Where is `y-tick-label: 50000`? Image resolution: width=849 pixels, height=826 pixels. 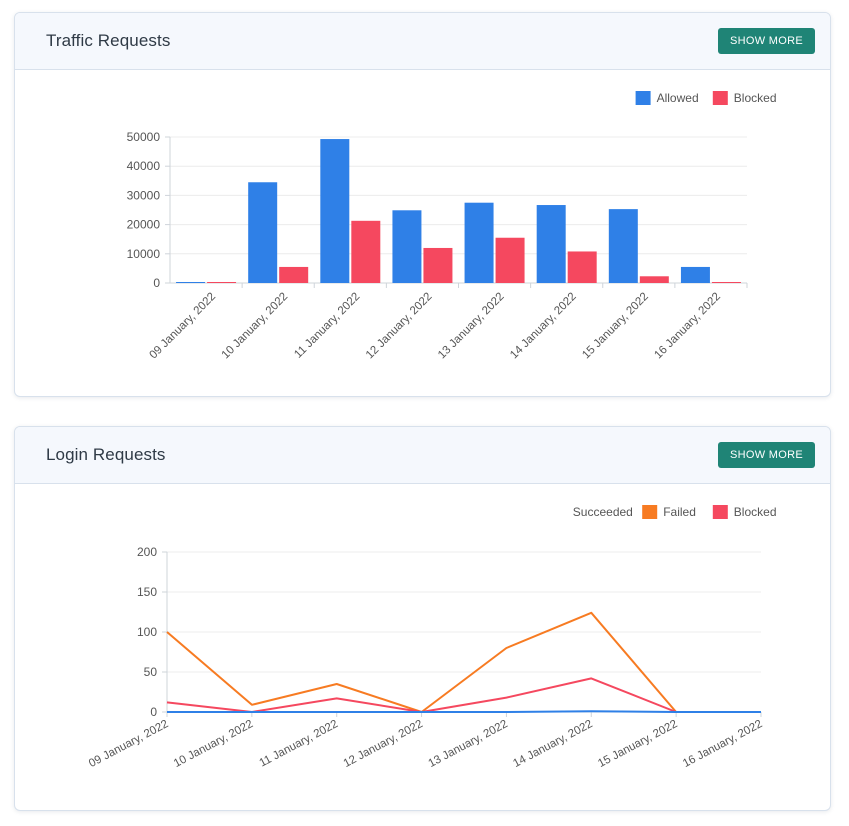 y-tick-label: 50000 is located at coordinates (144, 137).